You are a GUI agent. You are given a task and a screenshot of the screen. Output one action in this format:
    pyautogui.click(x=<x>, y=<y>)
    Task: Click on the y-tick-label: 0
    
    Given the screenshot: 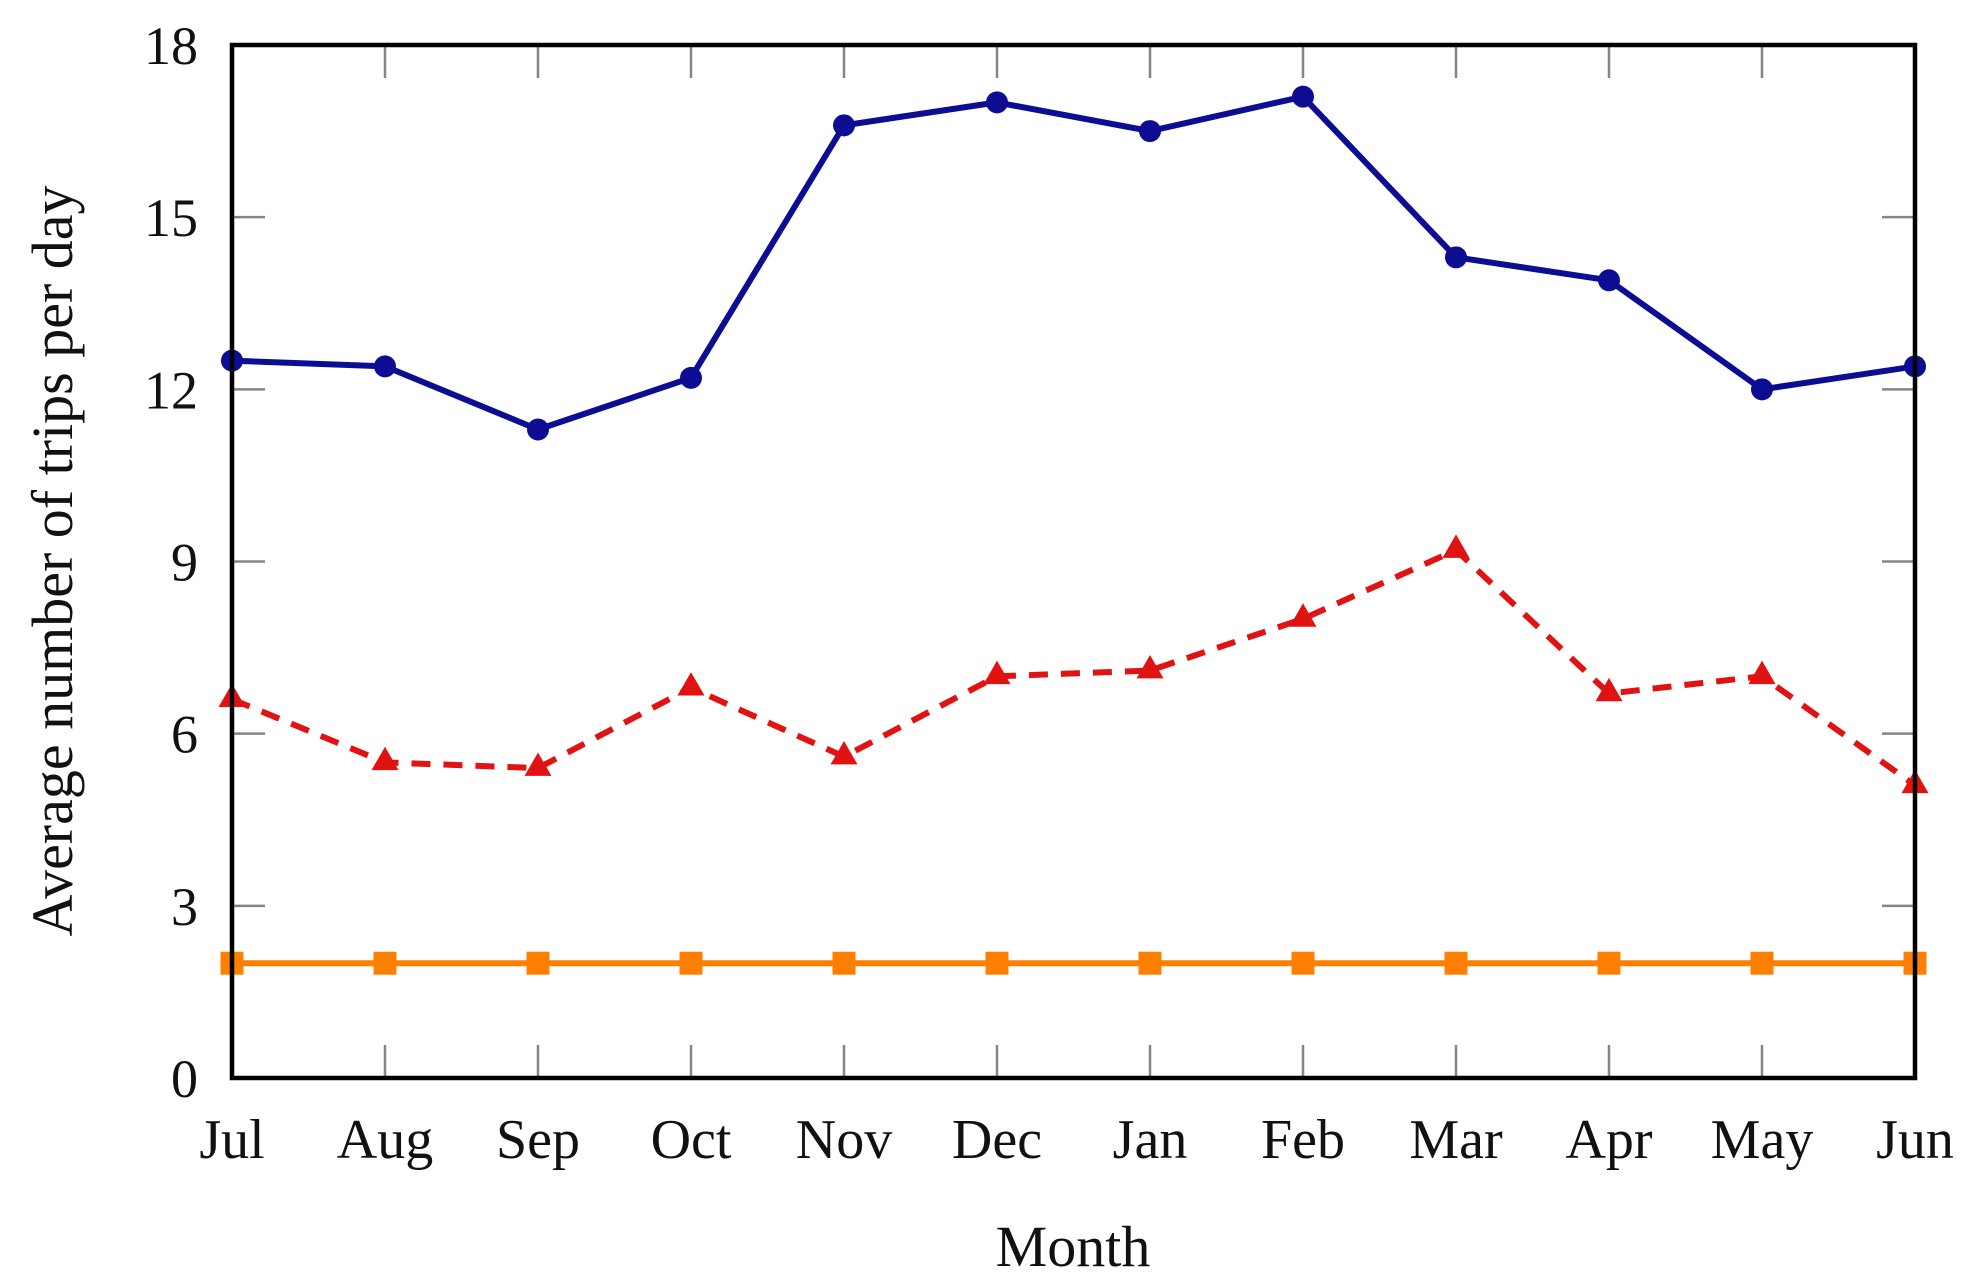 What is the action you would take?
    pyautogui.click(x=184, y=1079)
    